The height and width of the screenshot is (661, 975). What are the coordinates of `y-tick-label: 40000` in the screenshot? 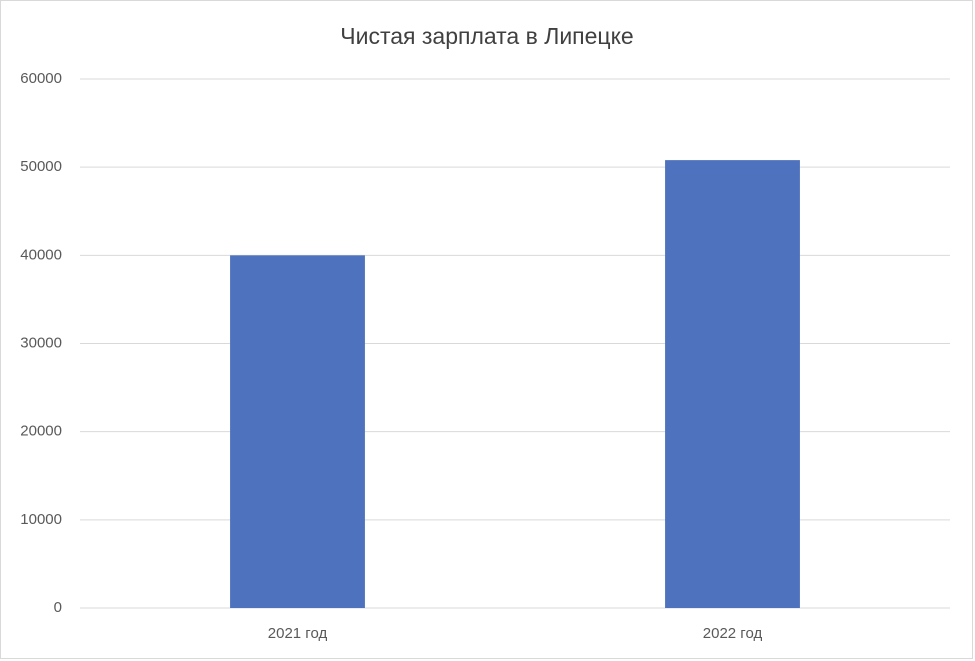 It's located at (41, 254).